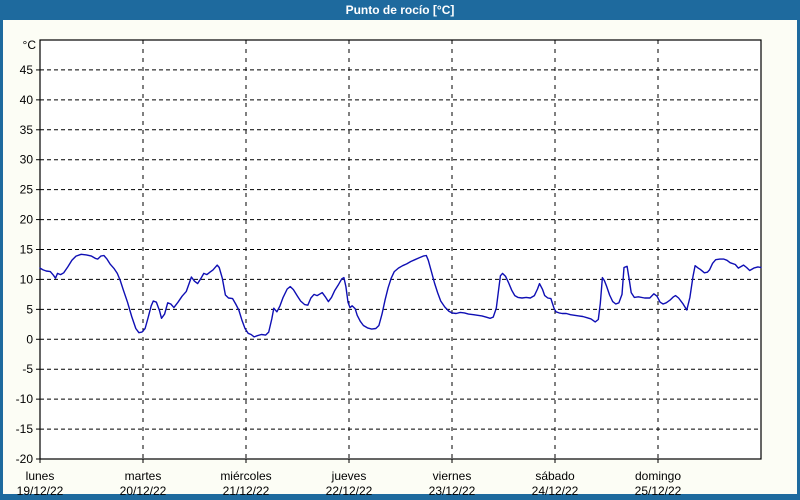 Image resolution: width=800 pixels, height=500 pixels. I want to click on y-tick-label: 45, so click(27, 70).